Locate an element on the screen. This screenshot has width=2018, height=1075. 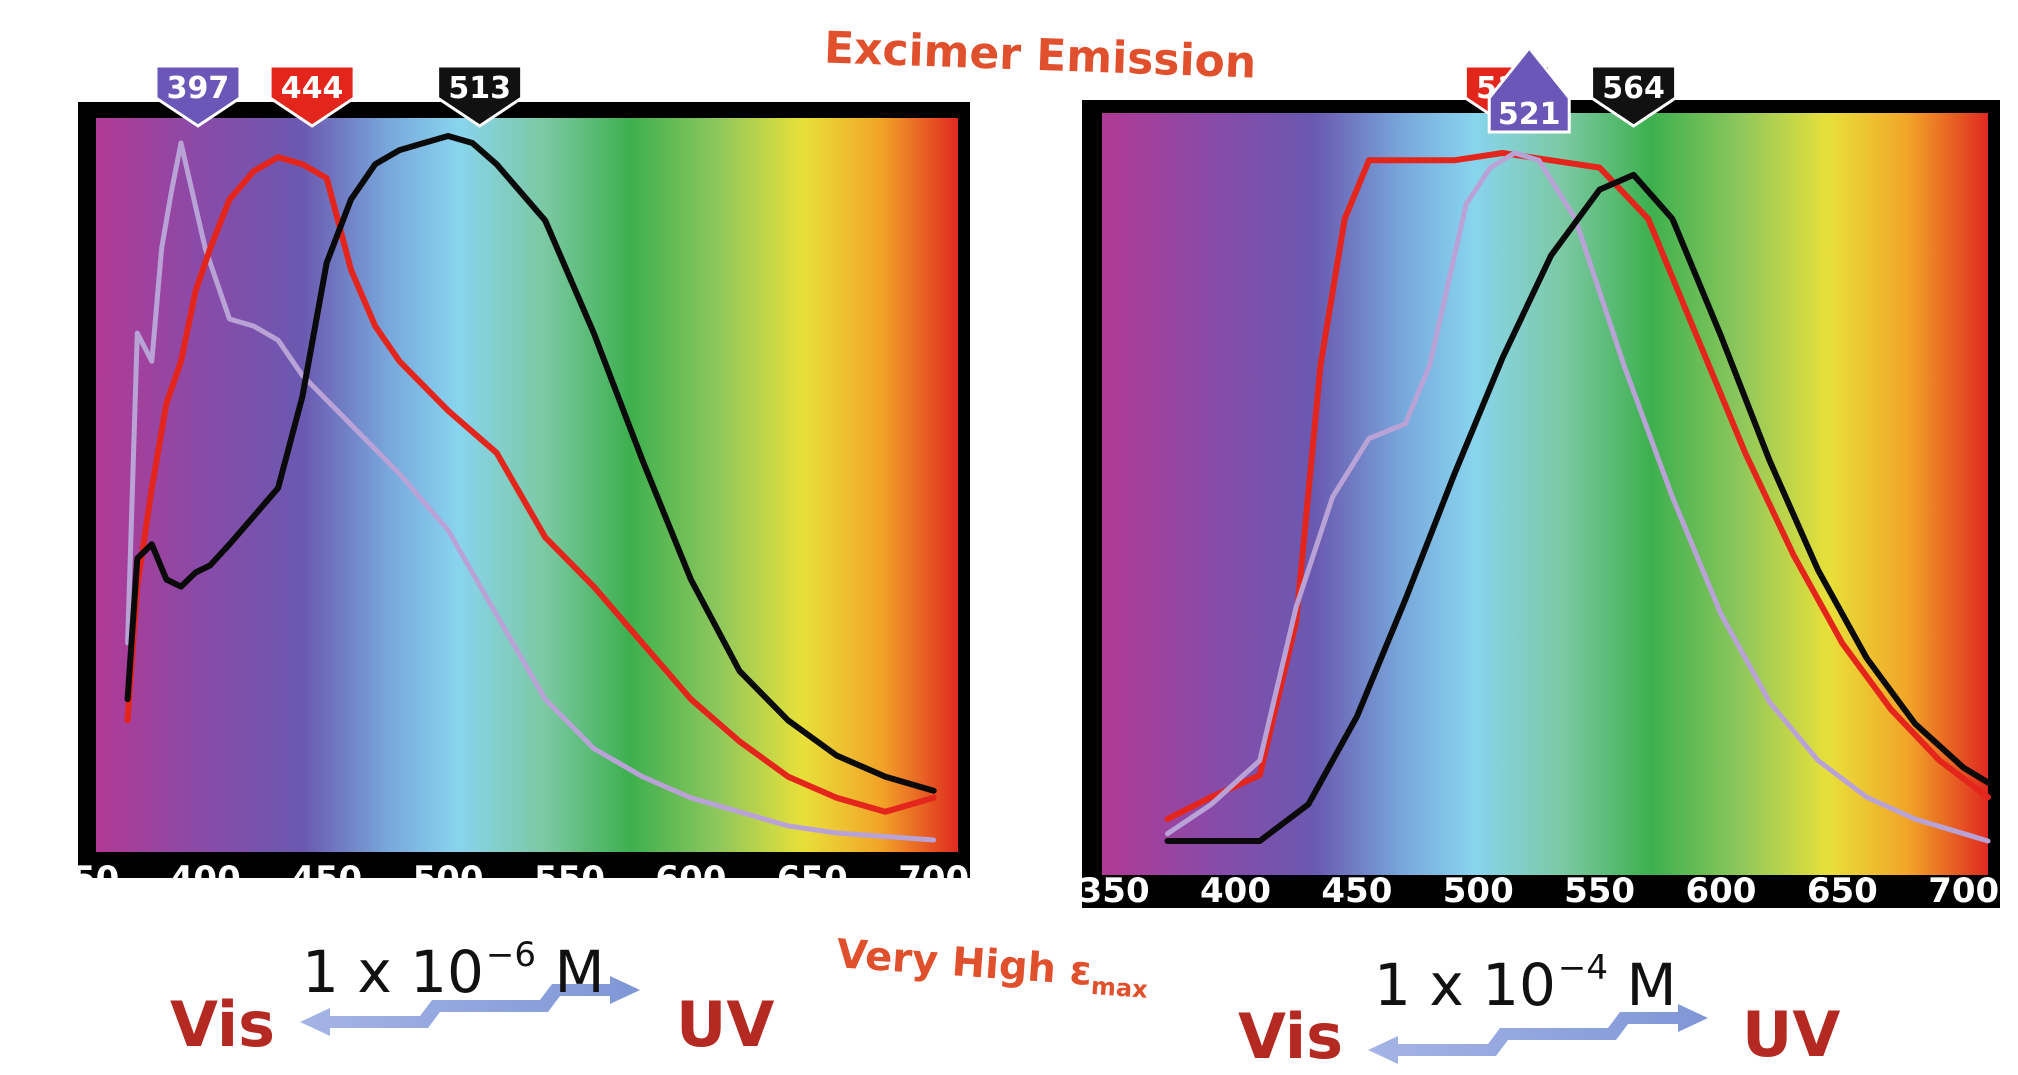
uv-label-right: UV is located at coordinates (1791, 1034).